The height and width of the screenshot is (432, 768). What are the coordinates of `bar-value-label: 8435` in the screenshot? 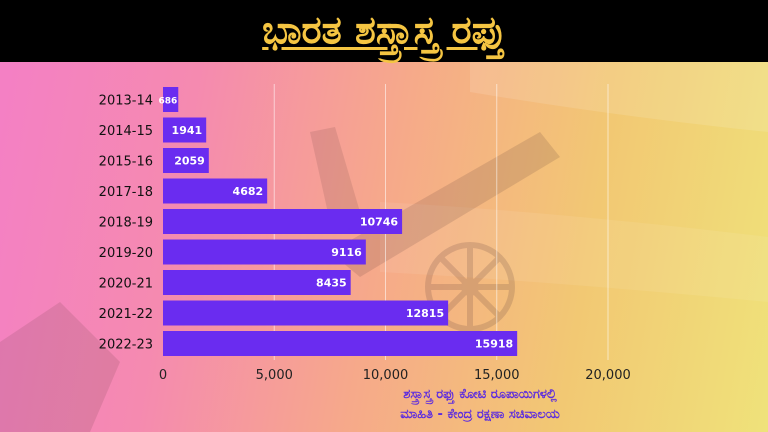 It's located at (331, 283).